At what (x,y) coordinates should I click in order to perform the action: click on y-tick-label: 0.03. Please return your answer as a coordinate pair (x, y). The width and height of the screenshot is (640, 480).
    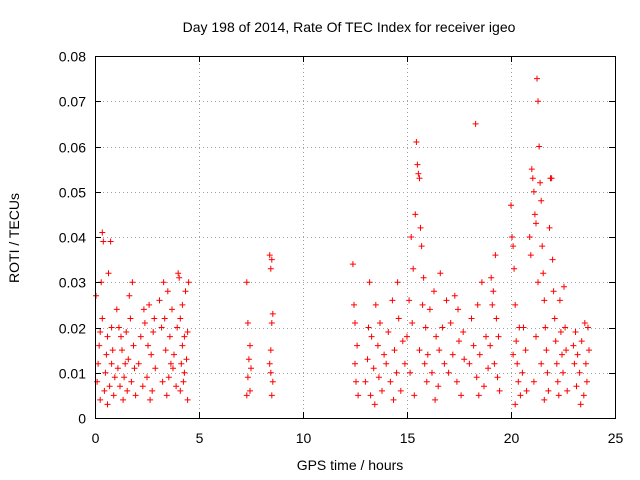
    Looking at the image, I should click on (72, 283).